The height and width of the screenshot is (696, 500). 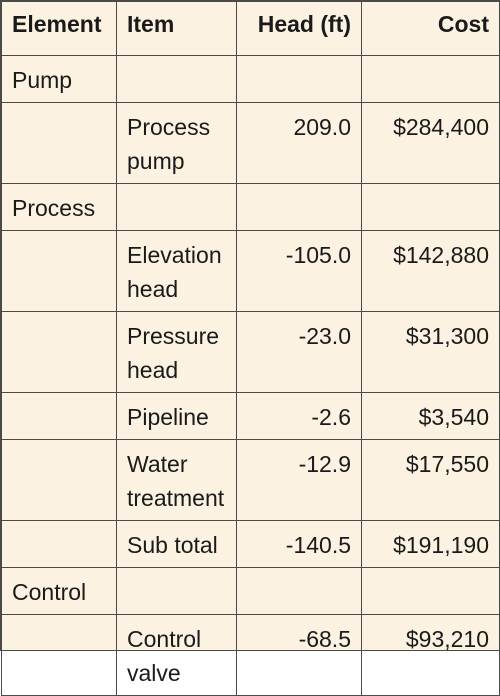 I want to click on table-row: Control valve -68.5 $93,210, so click(x=250, y=655).